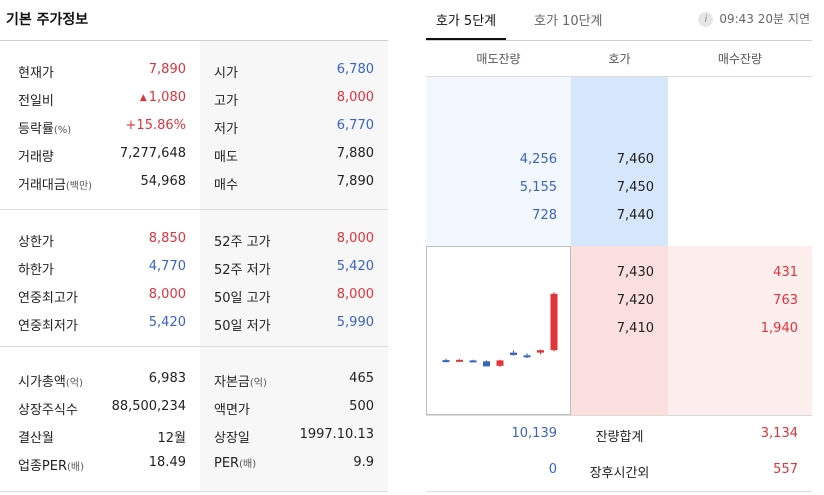 The height and width of the screenshot is (495, 824). Describe the element at coordinates (534, 433) in the screenshot. I see `total-ask-qty: 10,139` at that location.